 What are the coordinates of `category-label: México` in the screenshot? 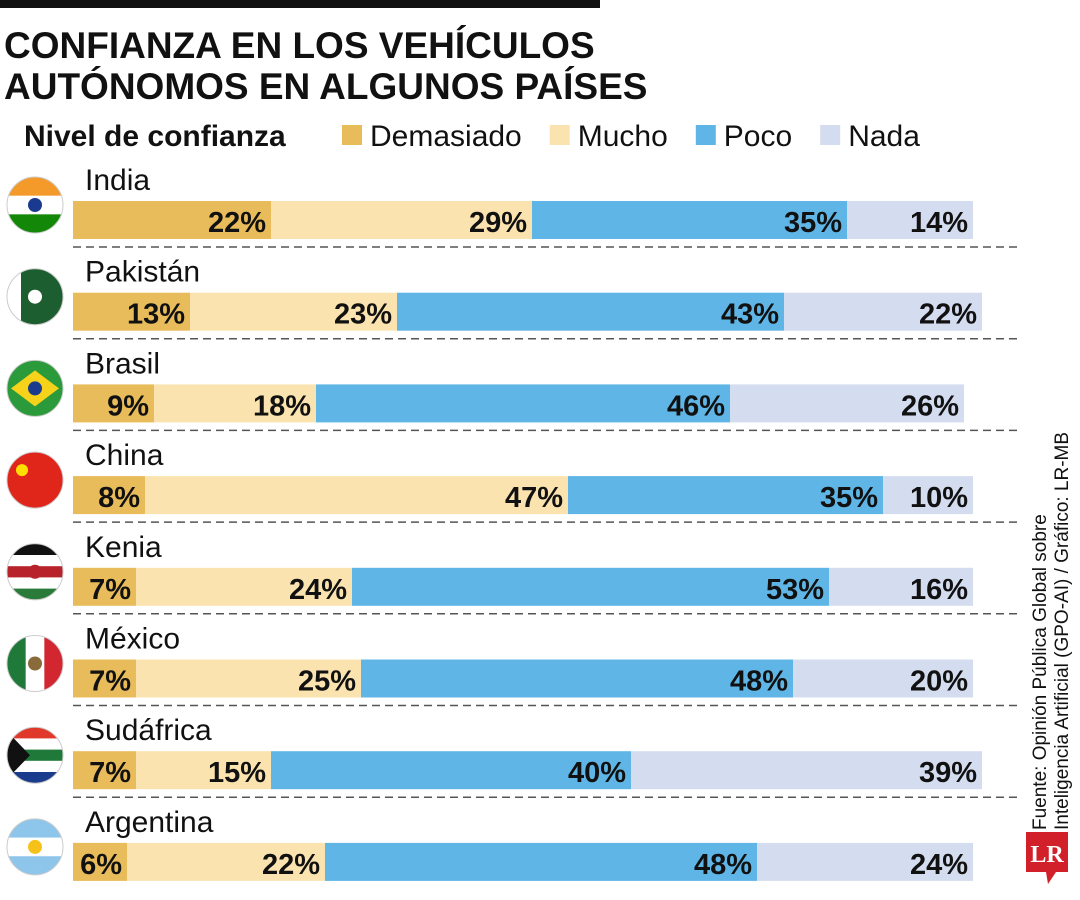 It's located at (132, 639).